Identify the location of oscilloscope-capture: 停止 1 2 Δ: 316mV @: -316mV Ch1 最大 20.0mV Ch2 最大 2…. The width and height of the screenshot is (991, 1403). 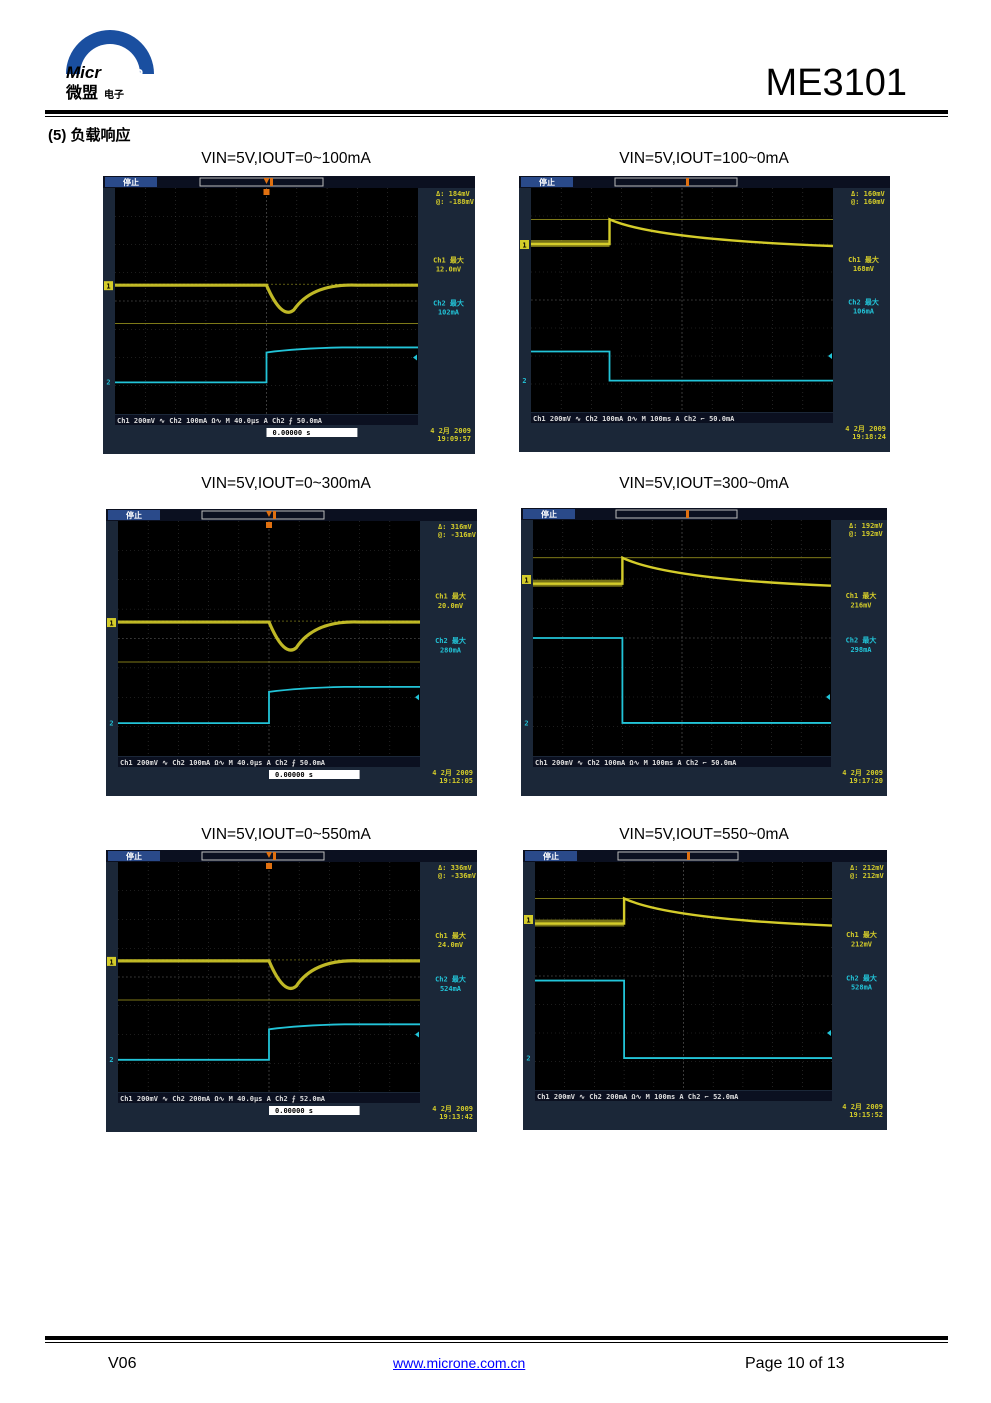
(291, 652).